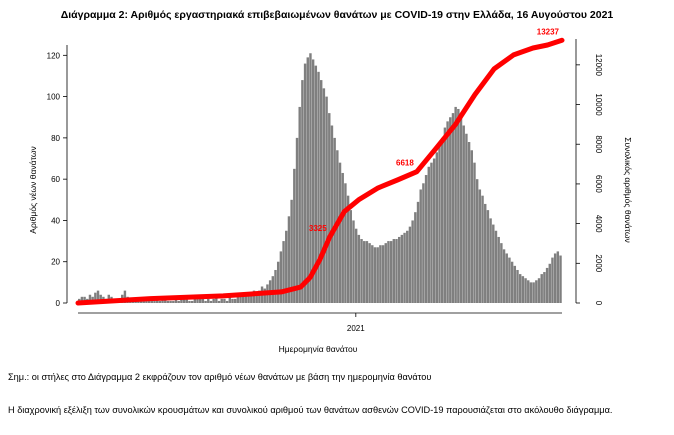 Image resolution: width=674 pixels, height=435 pixels. I want to click on left-y-axis: 0 20 40 60 80 100 120, so click(57, 176).